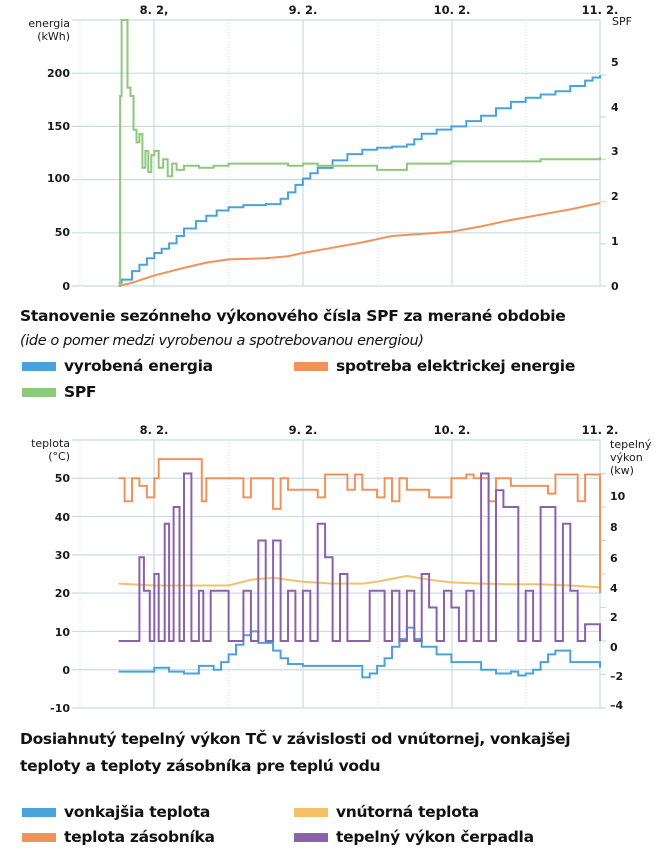 This screenshot has height=866, width=665. What do you see at coordinates (50, 443) in the screenshot?
I see `y-axis-label-line1: teplota` at bounding box center [50, 443].